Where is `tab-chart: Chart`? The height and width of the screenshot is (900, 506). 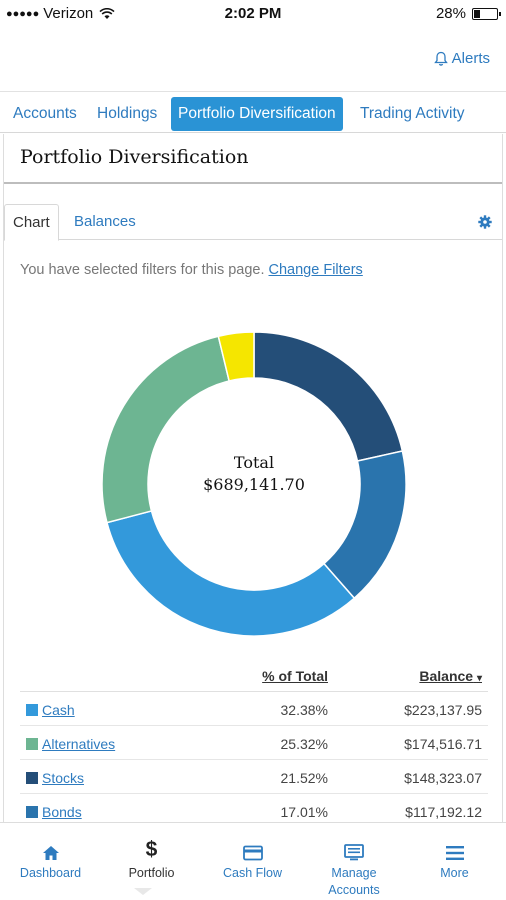
tab-chart: Chart is located at coordinates (31, 222).